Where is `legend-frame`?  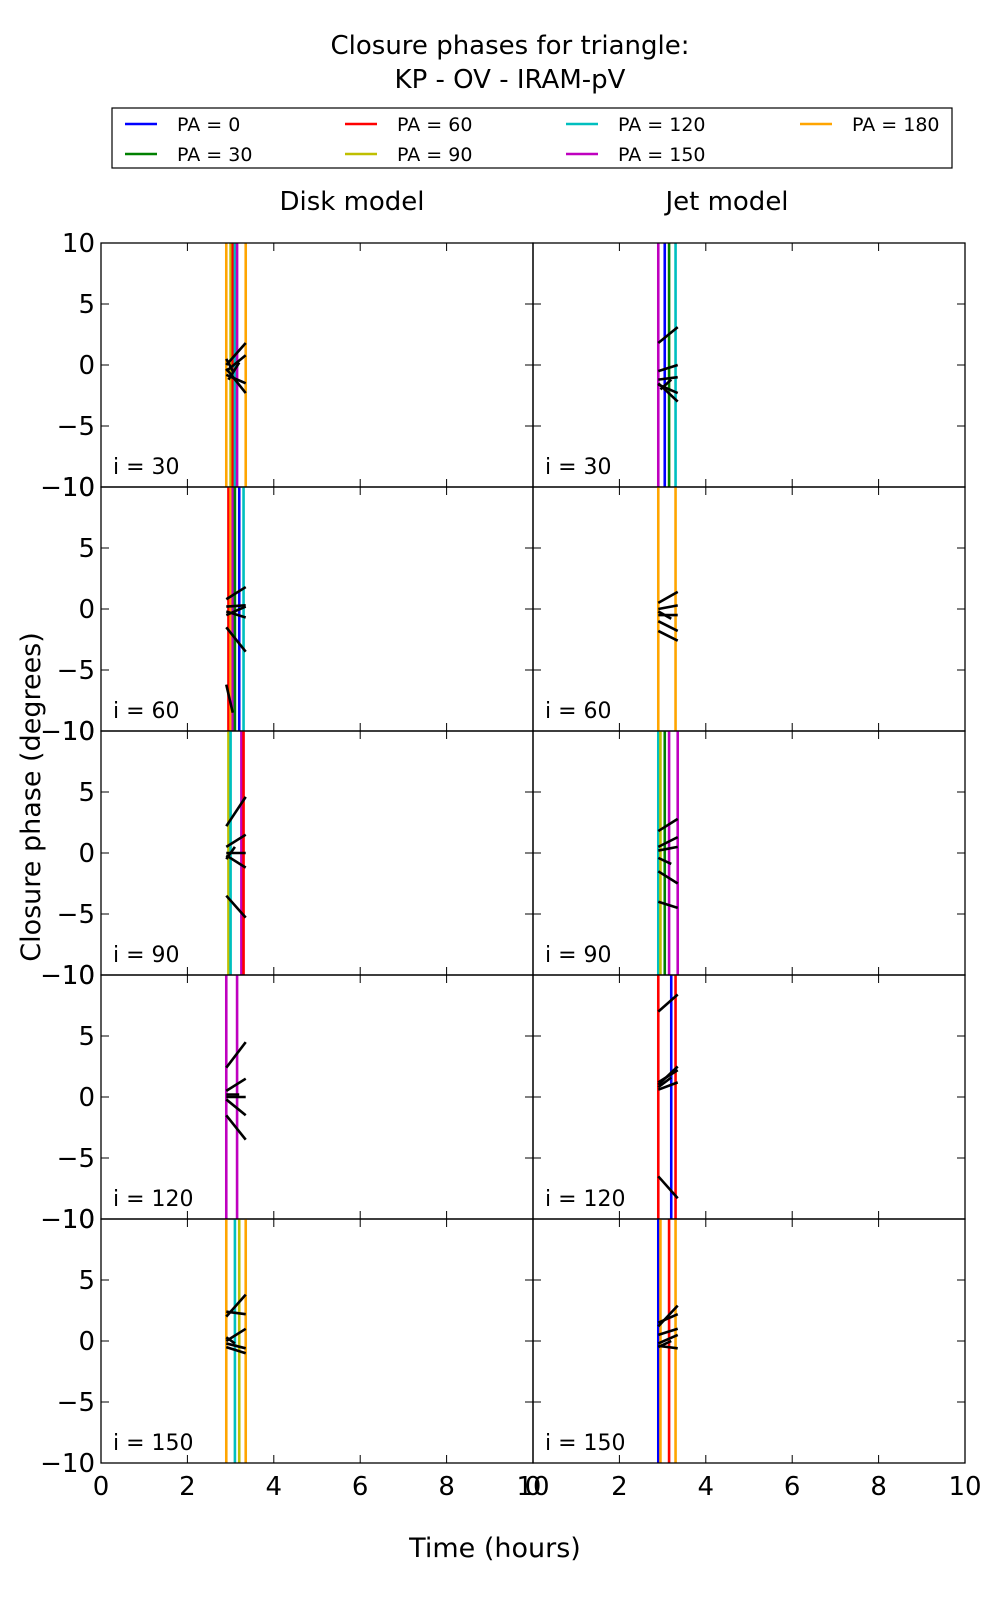 legend-frame is located at coordinates (532, 138).